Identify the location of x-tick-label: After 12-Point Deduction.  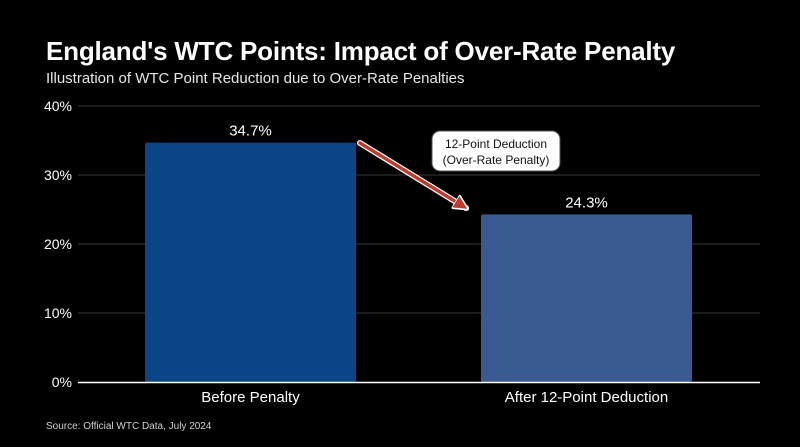
(586, 397).